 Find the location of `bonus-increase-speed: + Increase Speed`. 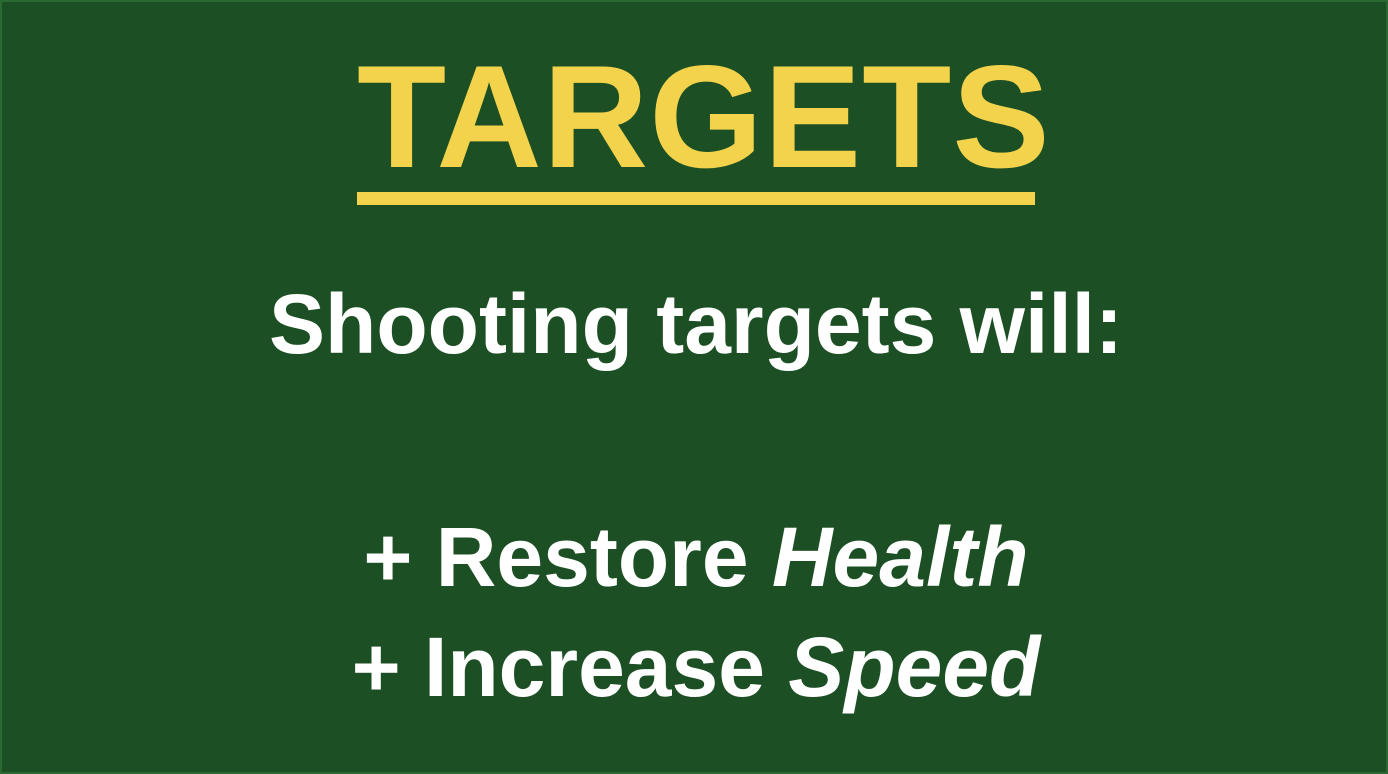

bonus-increase-speed: + Increase Speed is located at coordinates (695, 667).